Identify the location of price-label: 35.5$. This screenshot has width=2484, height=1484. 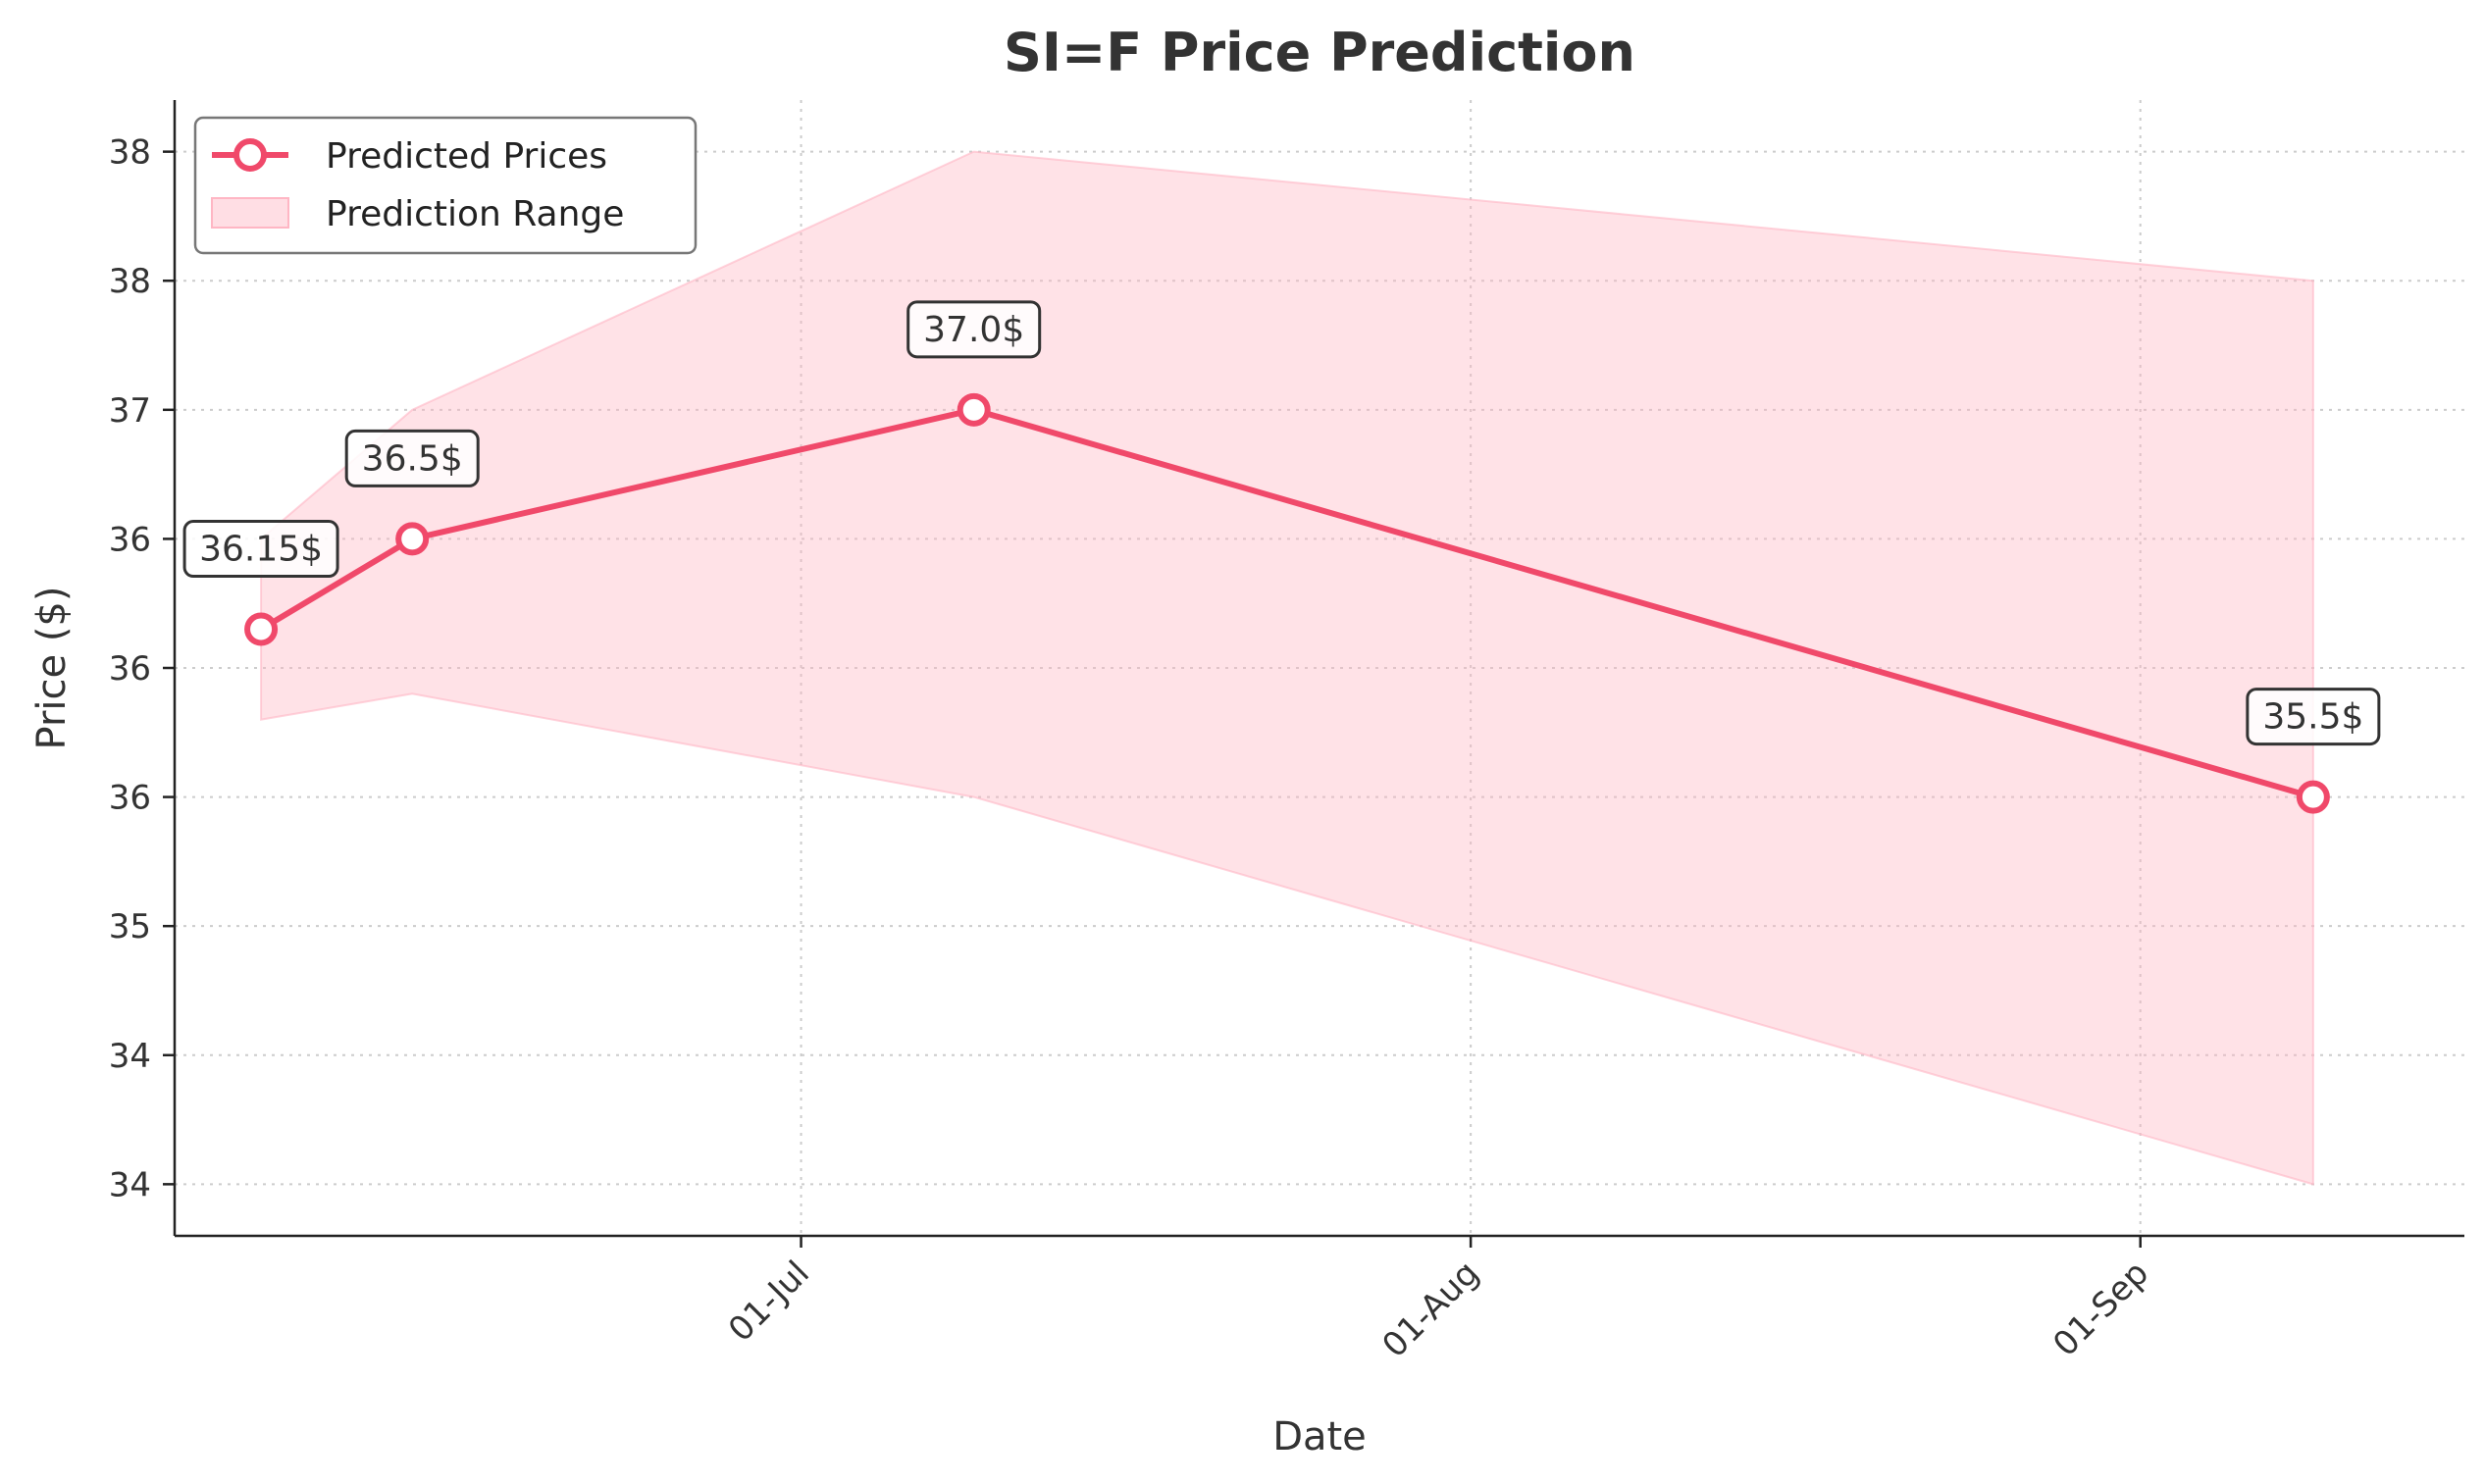
(2313, 717).